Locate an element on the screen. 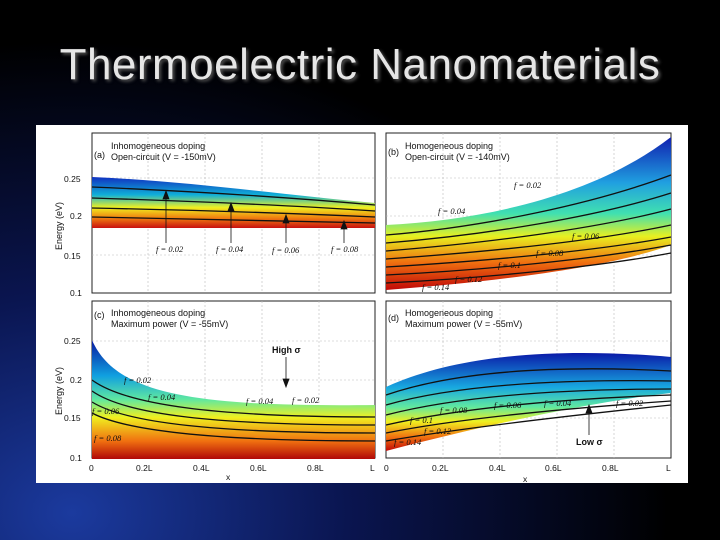 This screenshot has height=540, width=720. panel-d-f5: f = 0.1 is located at coordinates (421, 420).